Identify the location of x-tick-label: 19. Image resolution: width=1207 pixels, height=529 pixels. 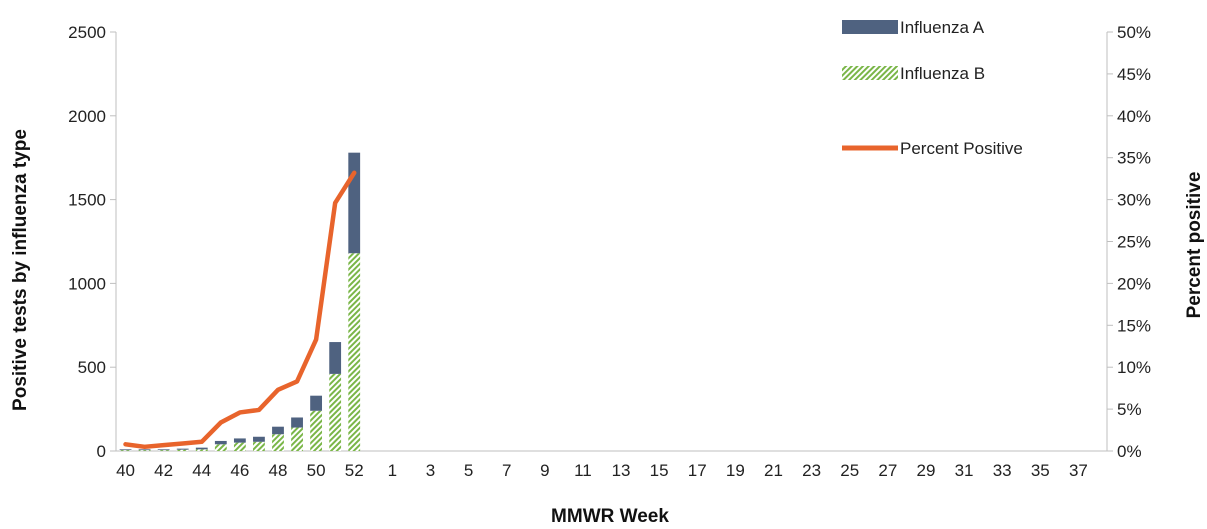
(735, 470).